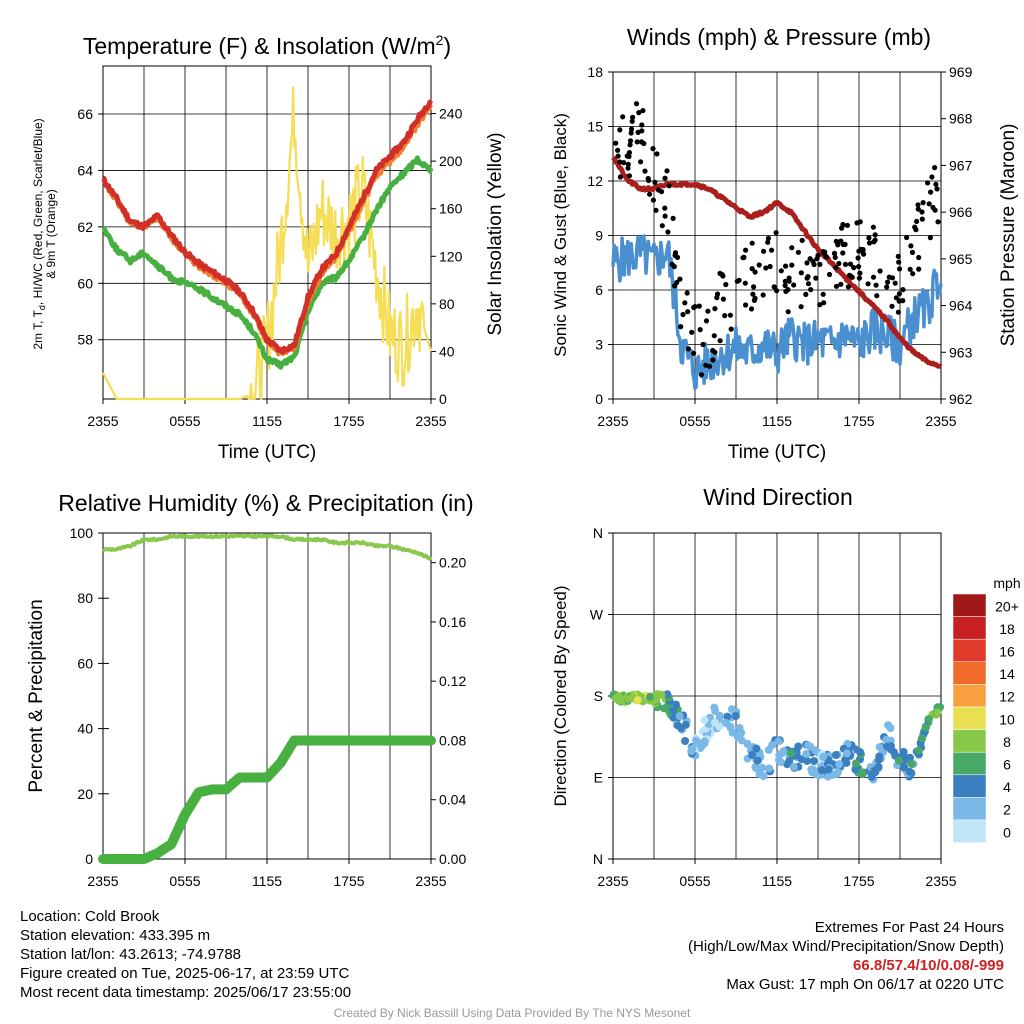 Image resolution: width=1024 pixels, height=1024 pixels. What do you see at coordinates (1007, 606) in the screenshot?
I see `legend-label: 20+` at bounding box center [1007, 606].